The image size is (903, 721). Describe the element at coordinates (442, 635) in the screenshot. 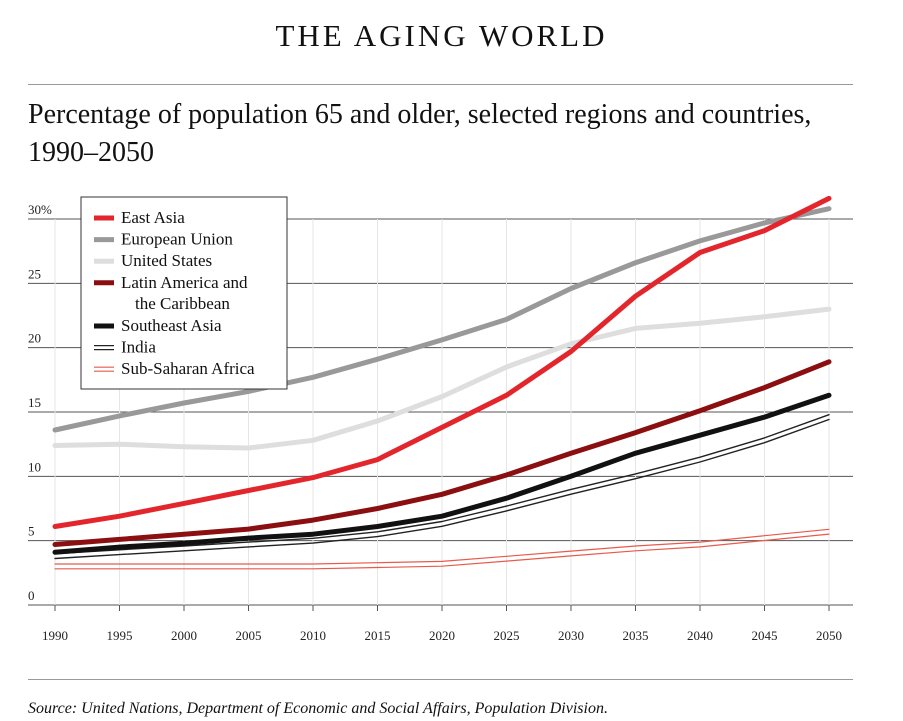

I see `x-tick-label: 2020` at that location.